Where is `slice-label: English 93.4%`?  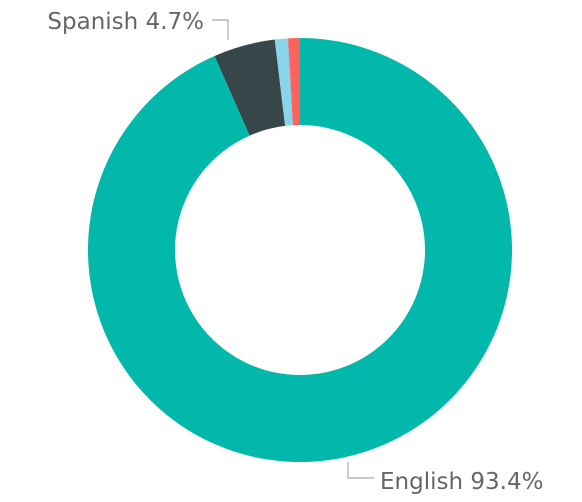
slice-label: English 93.4% is located at coordinates (461, 482).